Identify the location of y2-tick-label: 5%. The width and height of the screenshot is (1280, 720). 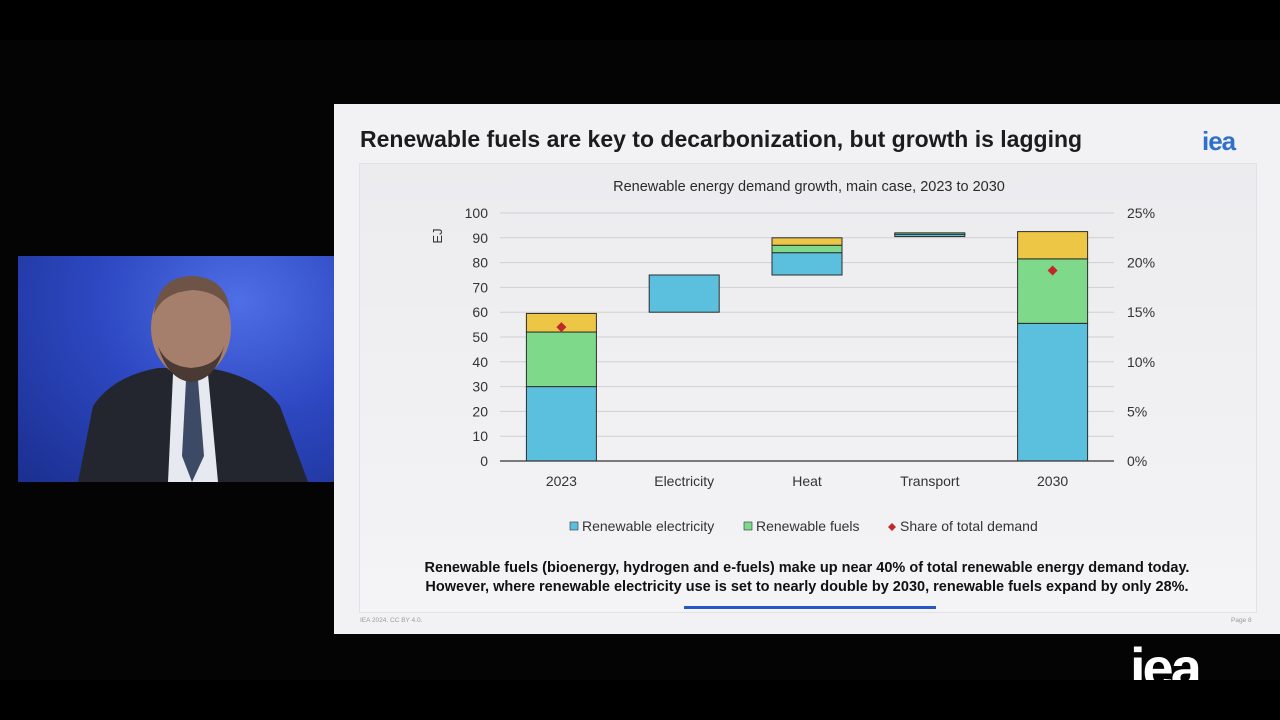
(1137, 411).